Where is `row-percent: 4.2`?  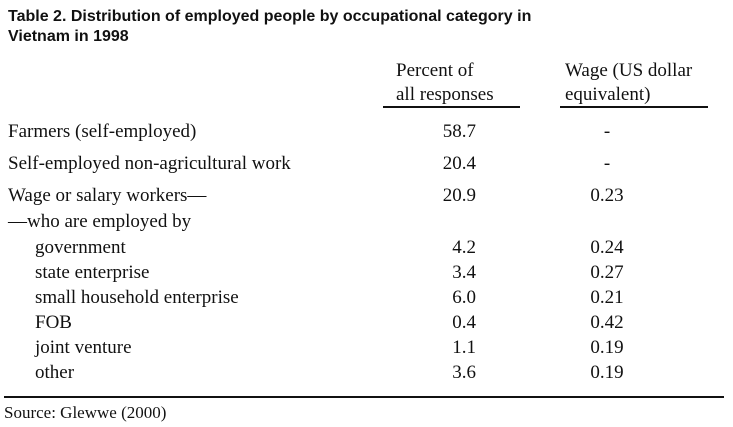 row-percent: 4.2 is located at coordinates (464, 247).